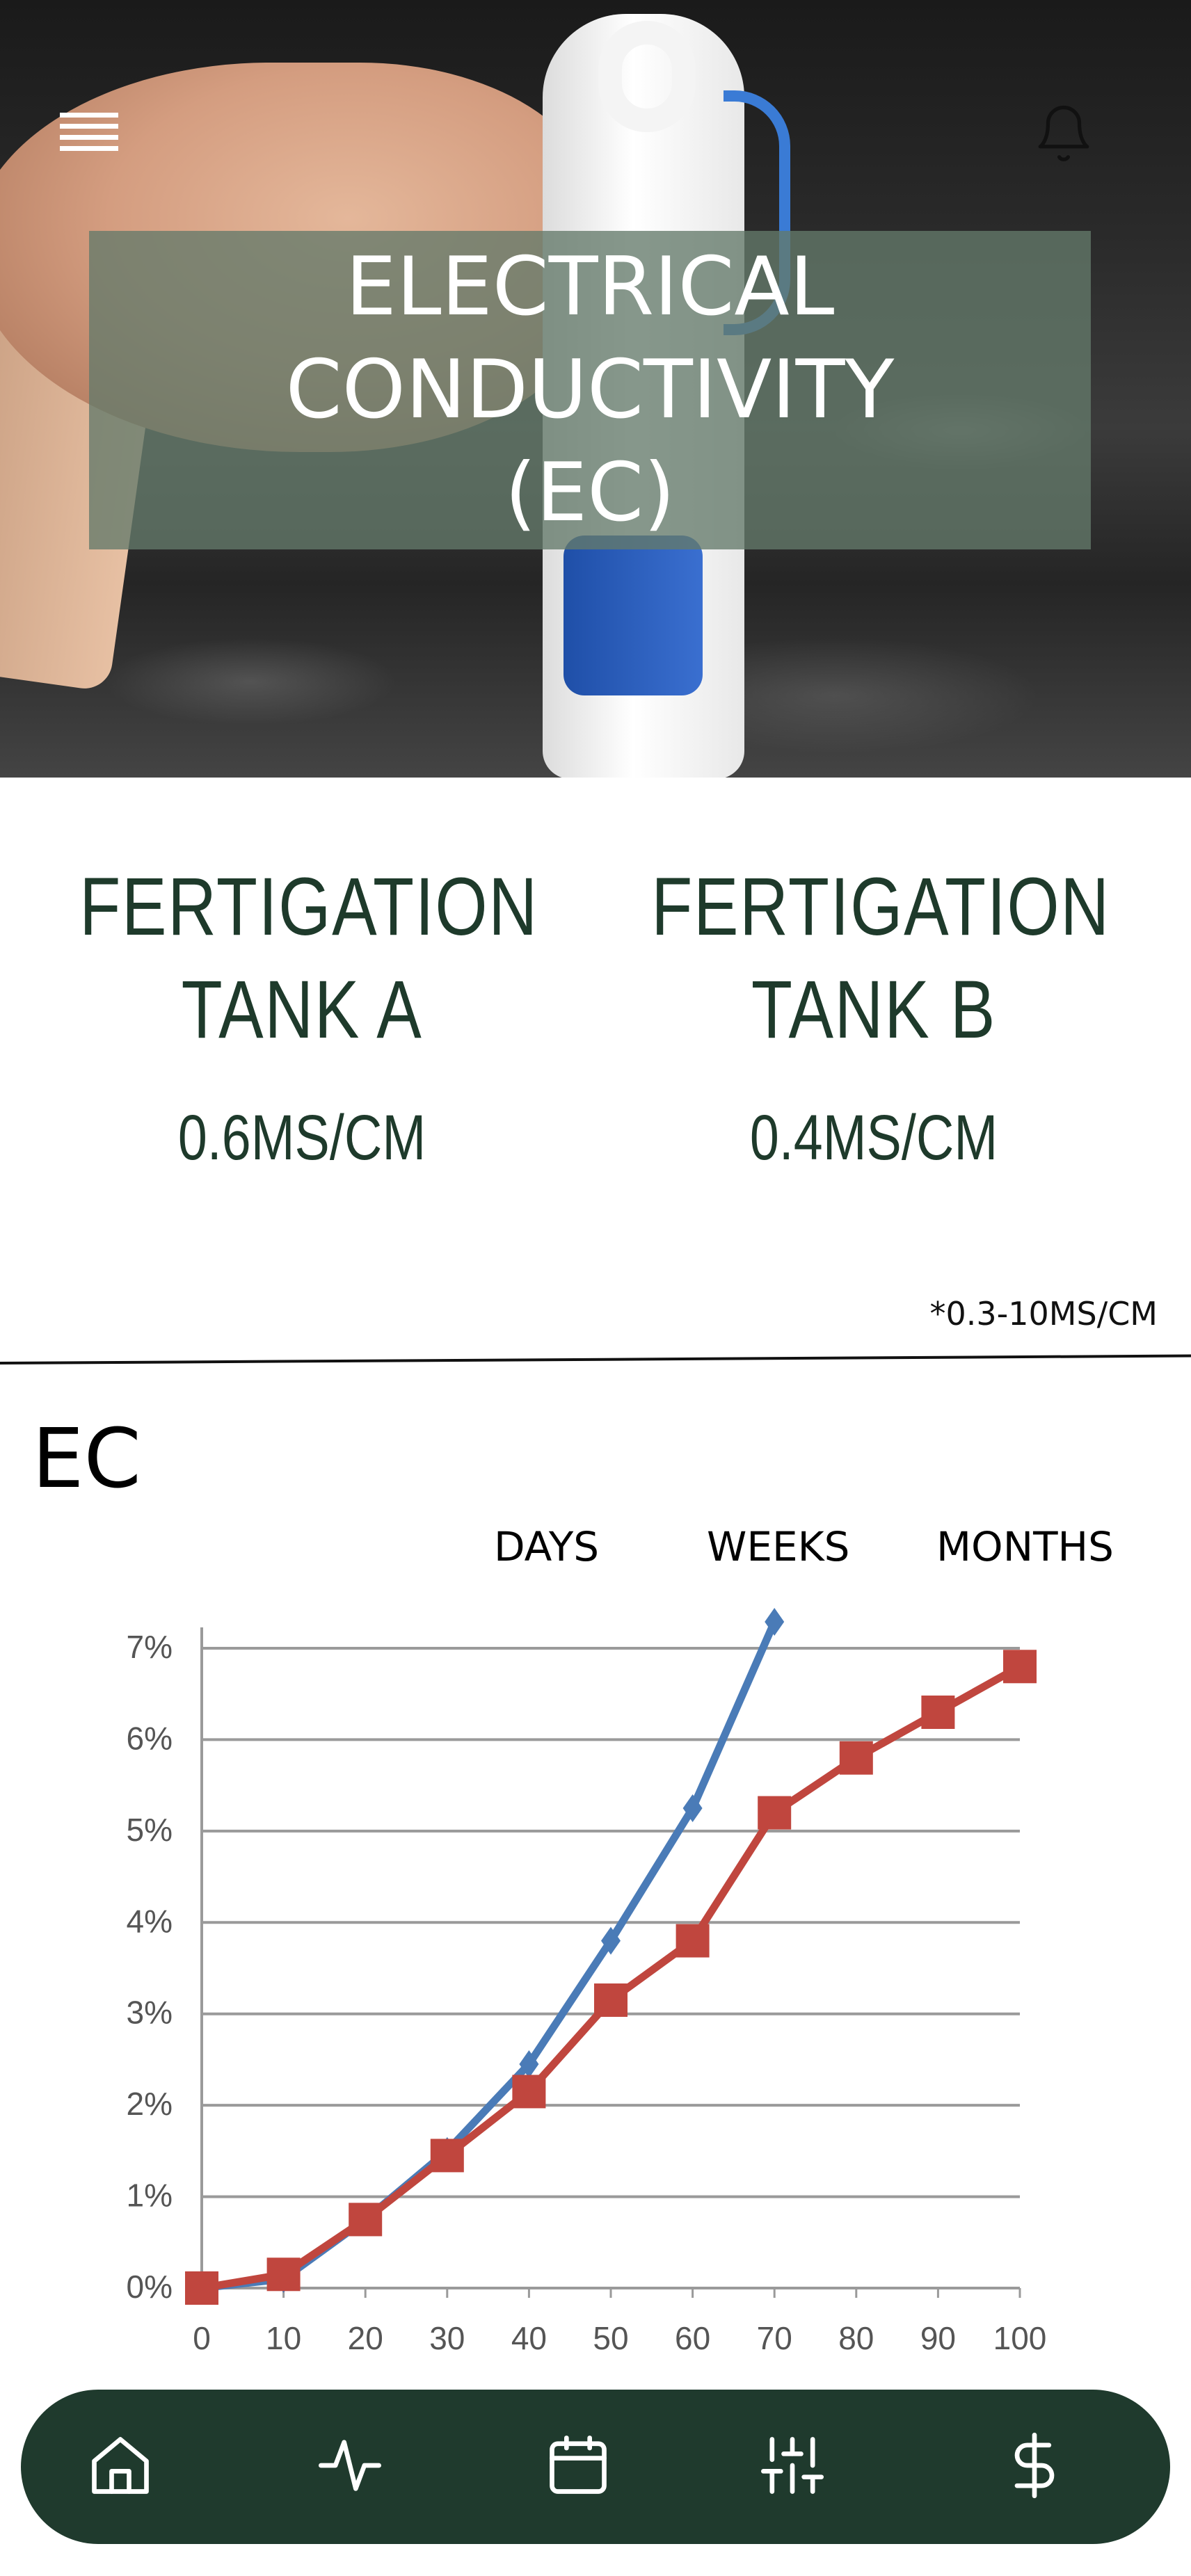  What do you see at coordinates (150, 2287) in the screenshot?
I see `y-tick-label: 0%` at bounding box center [150, 2287].